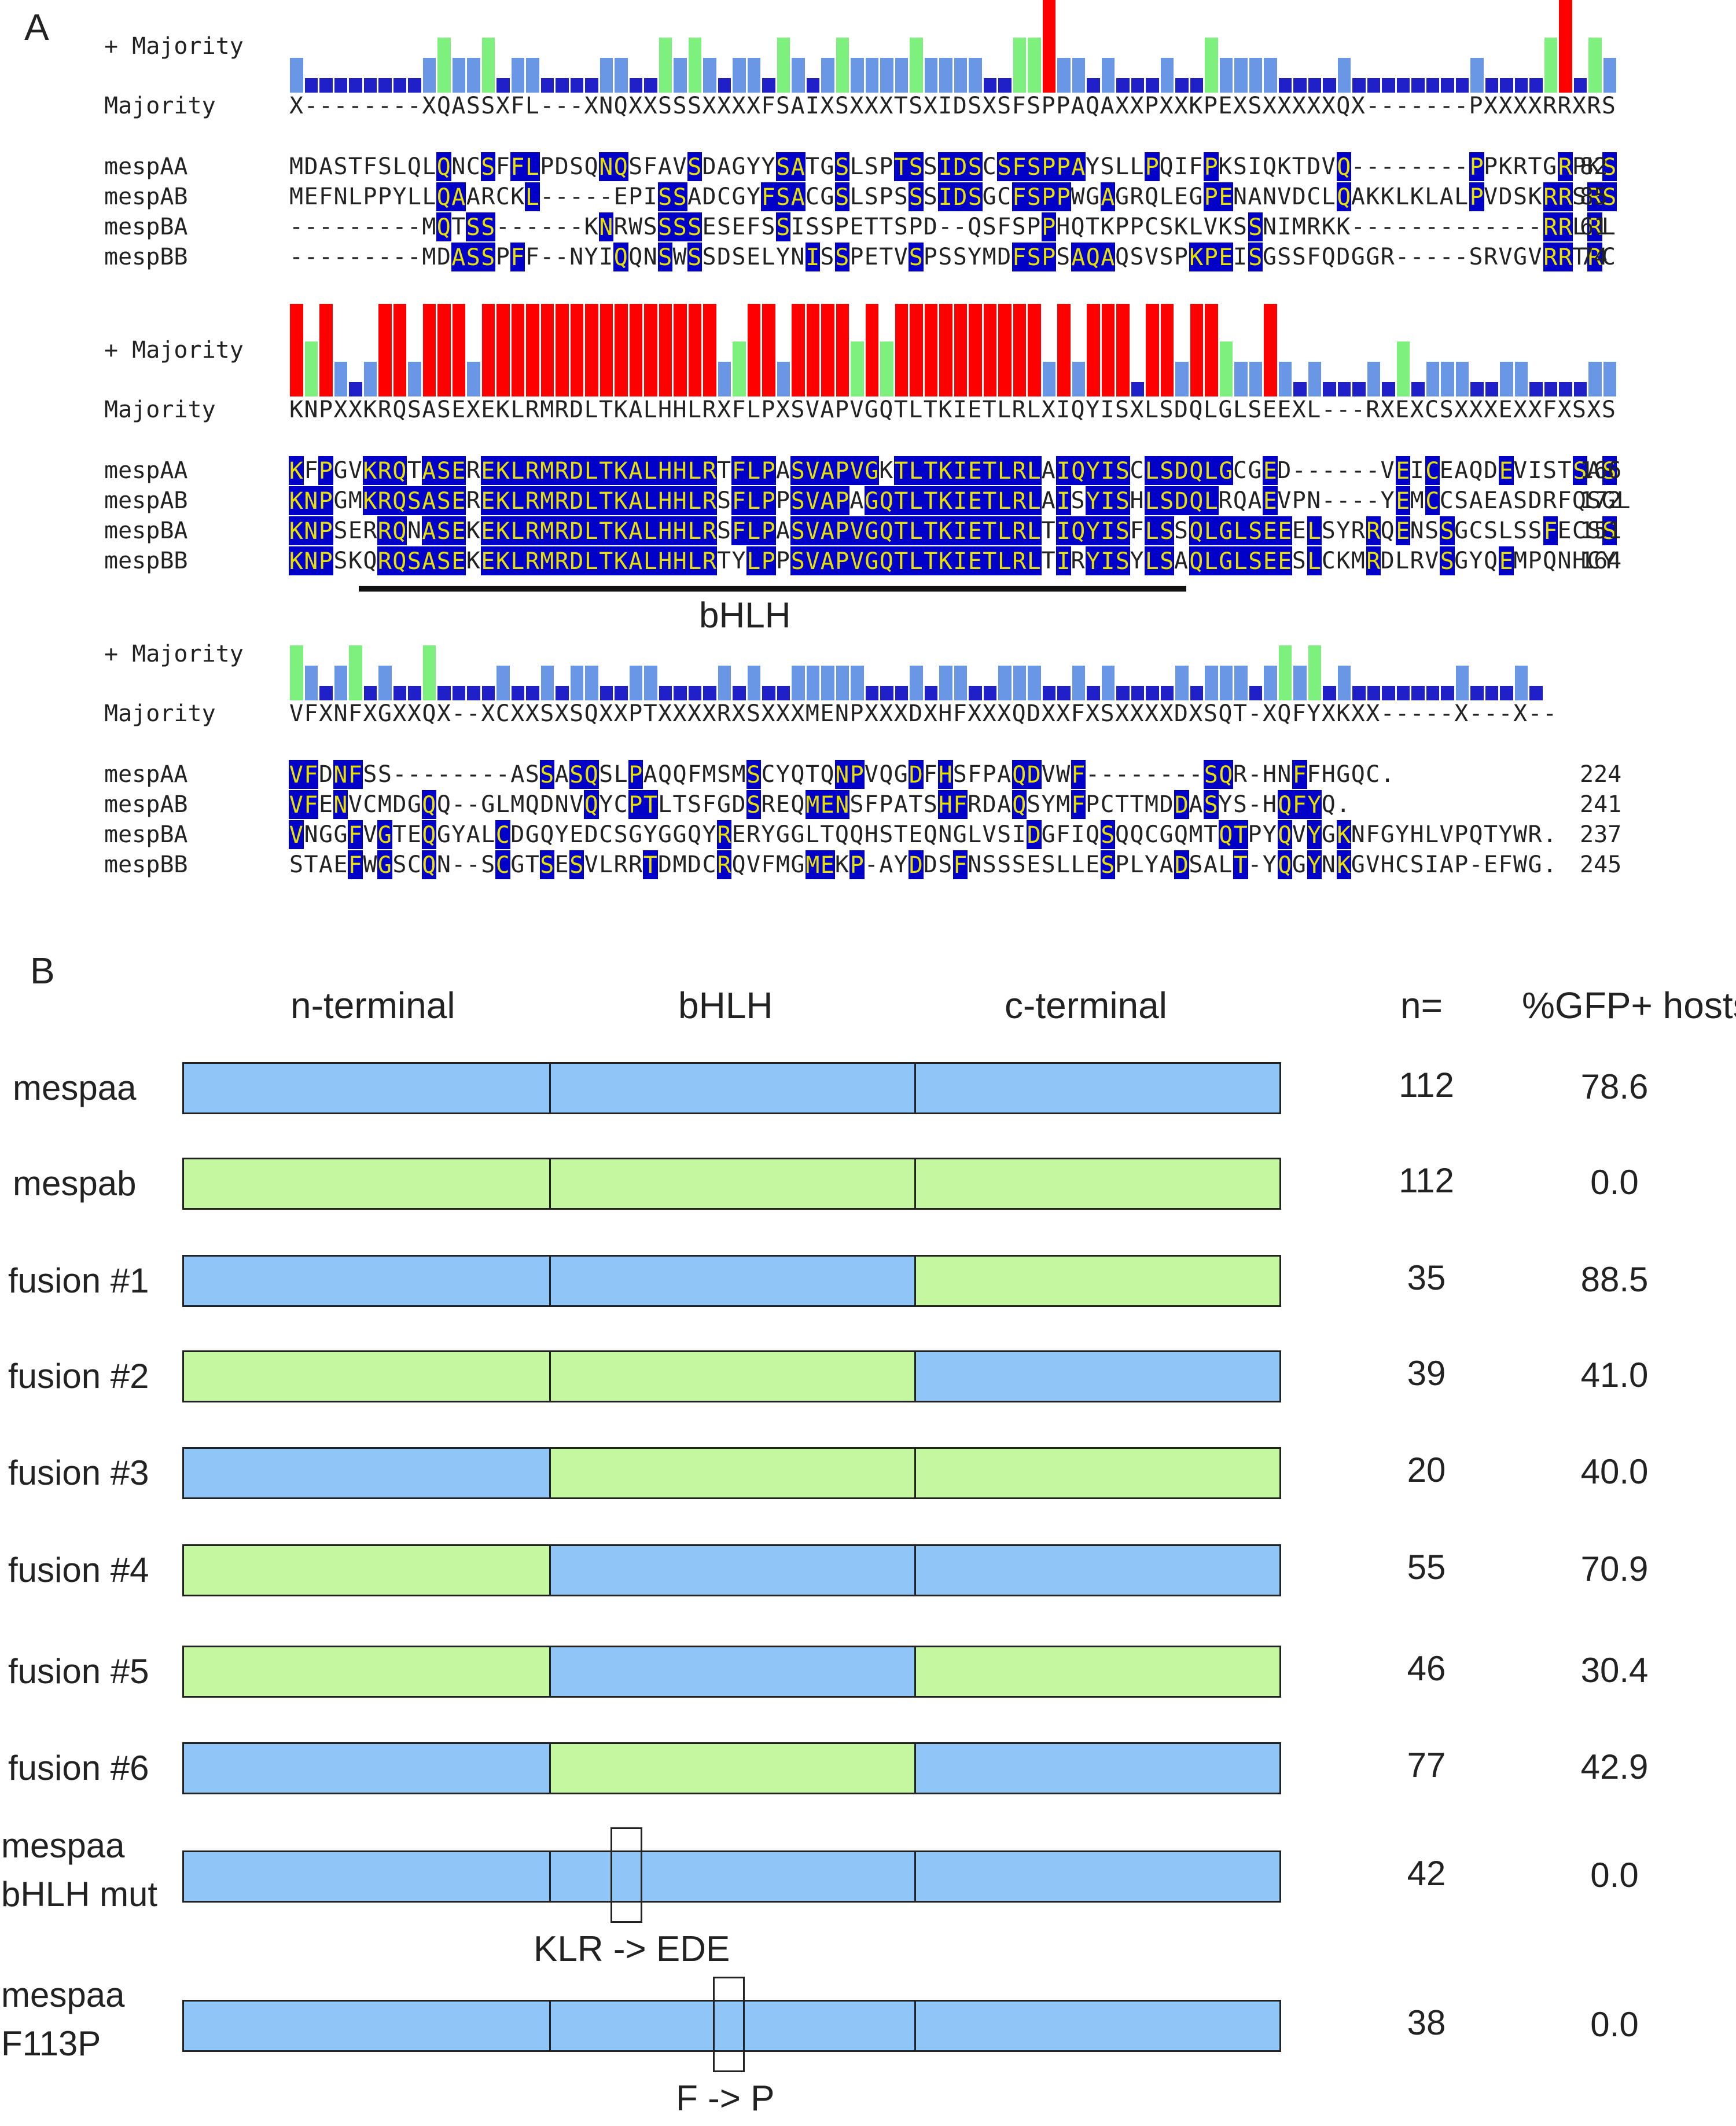 Image resolution: width=1736 pixels, height=2126 pixels. What do you see at coordinates (1426, 1085) in the screenshot?
I see `construct-n-value: 112` at bounding box center [1426, 1085].